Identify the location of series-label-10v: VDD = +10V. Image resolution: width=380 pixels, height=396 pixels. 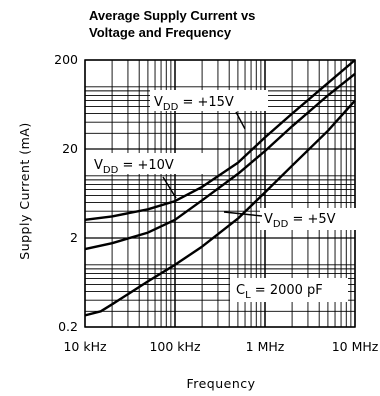
(148, 176).